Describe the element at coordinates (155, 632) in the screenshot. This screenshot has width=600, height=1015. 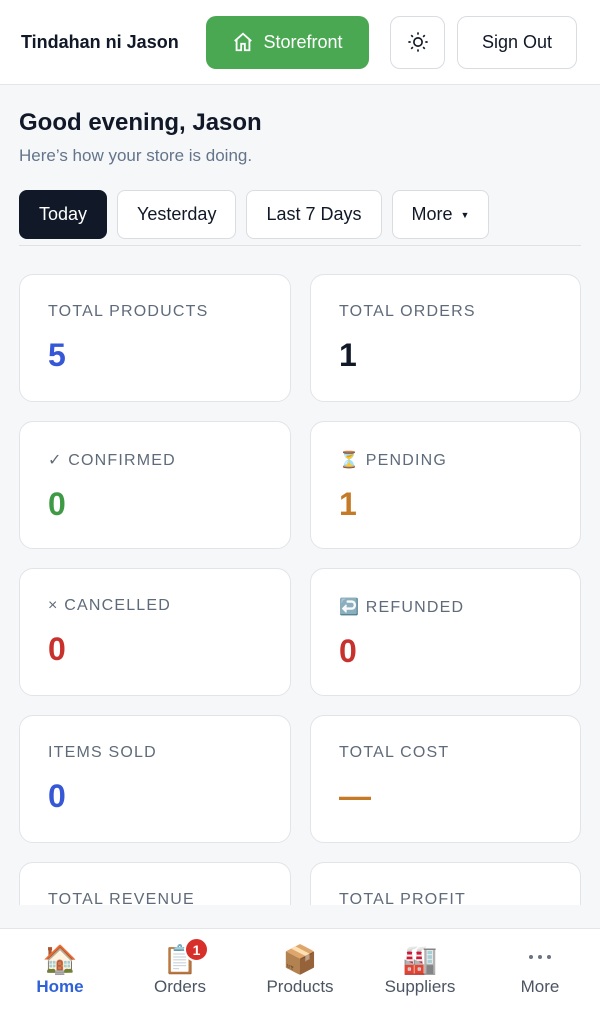
I see `stat-card: × CANCELLED 0` at that location.